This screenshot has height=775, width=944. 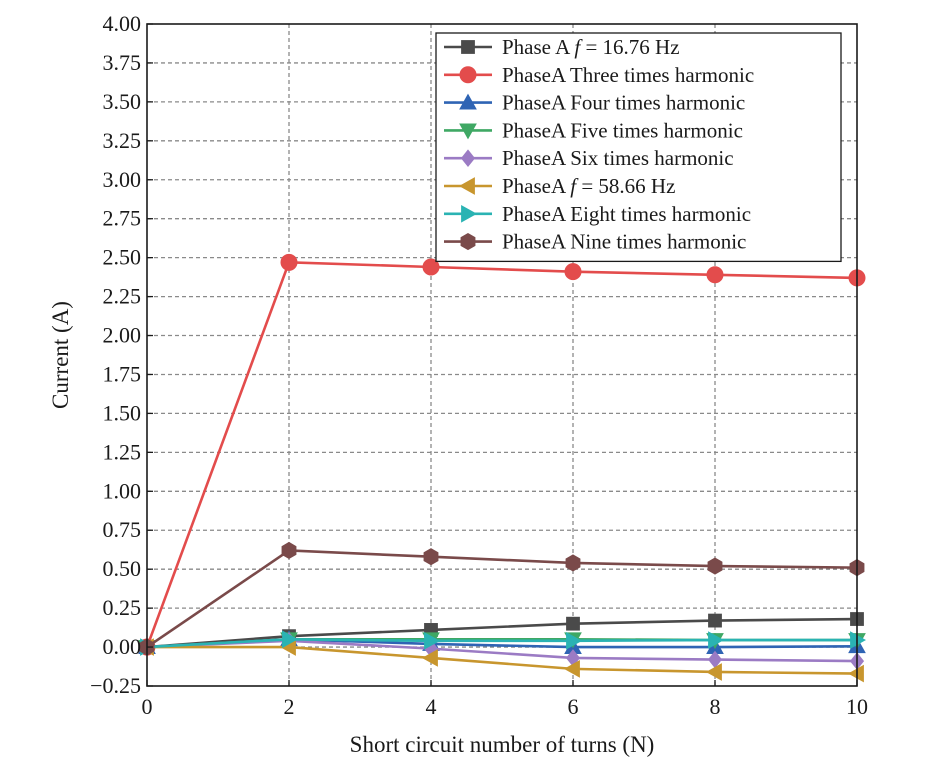 I want to click on x-tick-label: 10, so click(x=857, y=706).